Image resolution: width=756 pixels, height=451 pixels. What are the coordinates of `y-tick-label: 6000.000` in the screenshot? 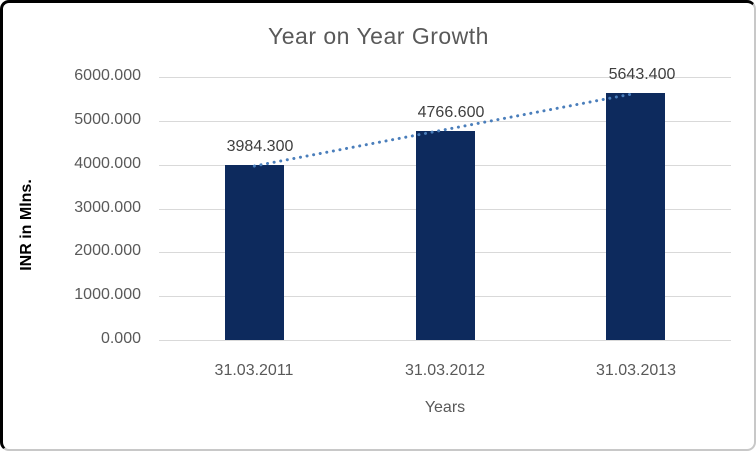 It's located at (107, 75).